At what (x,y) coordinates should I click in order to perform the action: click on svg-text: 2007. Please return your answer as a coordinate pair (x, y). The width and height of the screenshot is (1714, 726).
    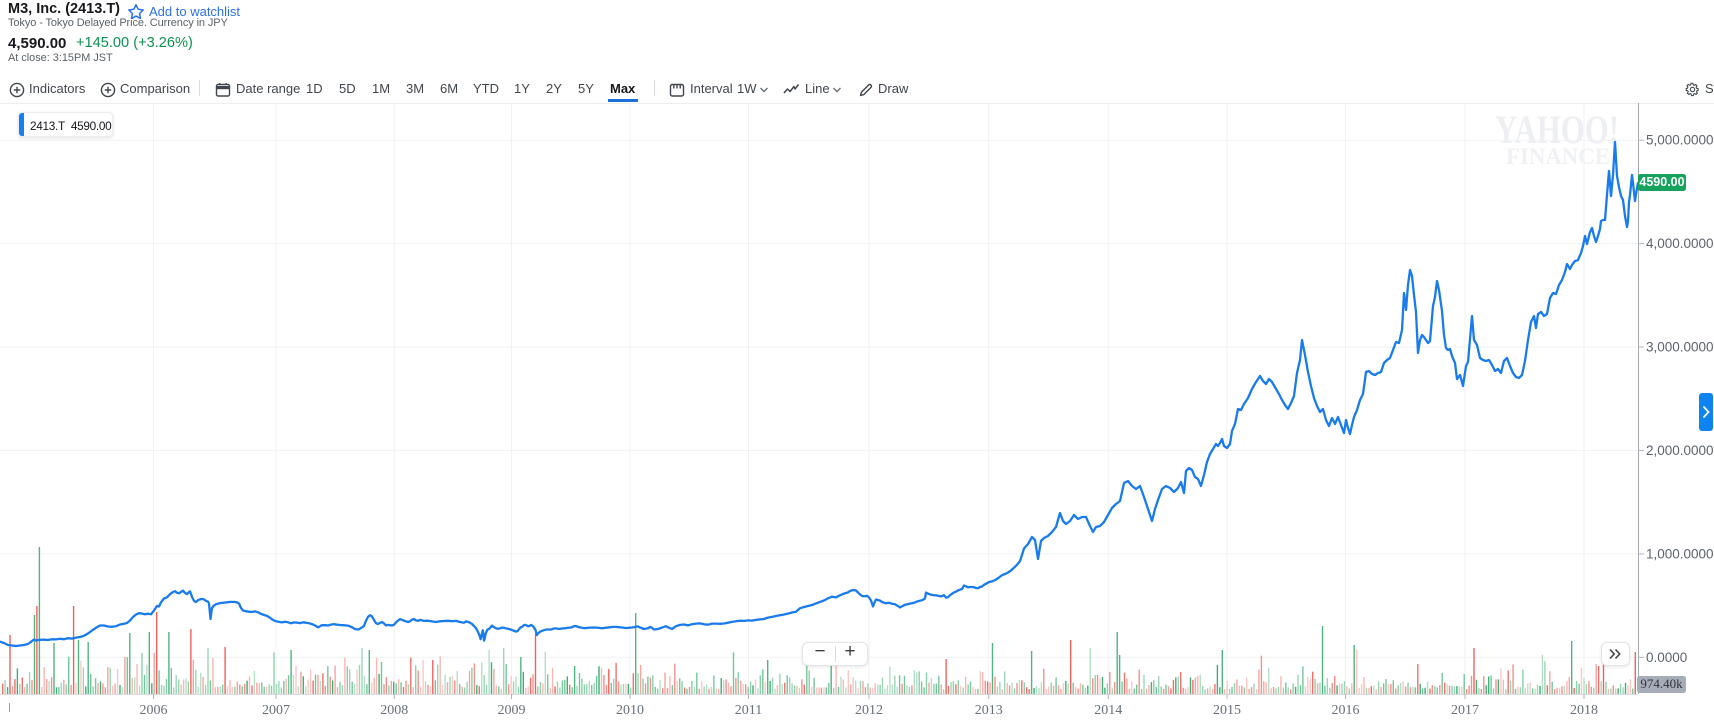
    Looking at the image, I should click on (276, 710).